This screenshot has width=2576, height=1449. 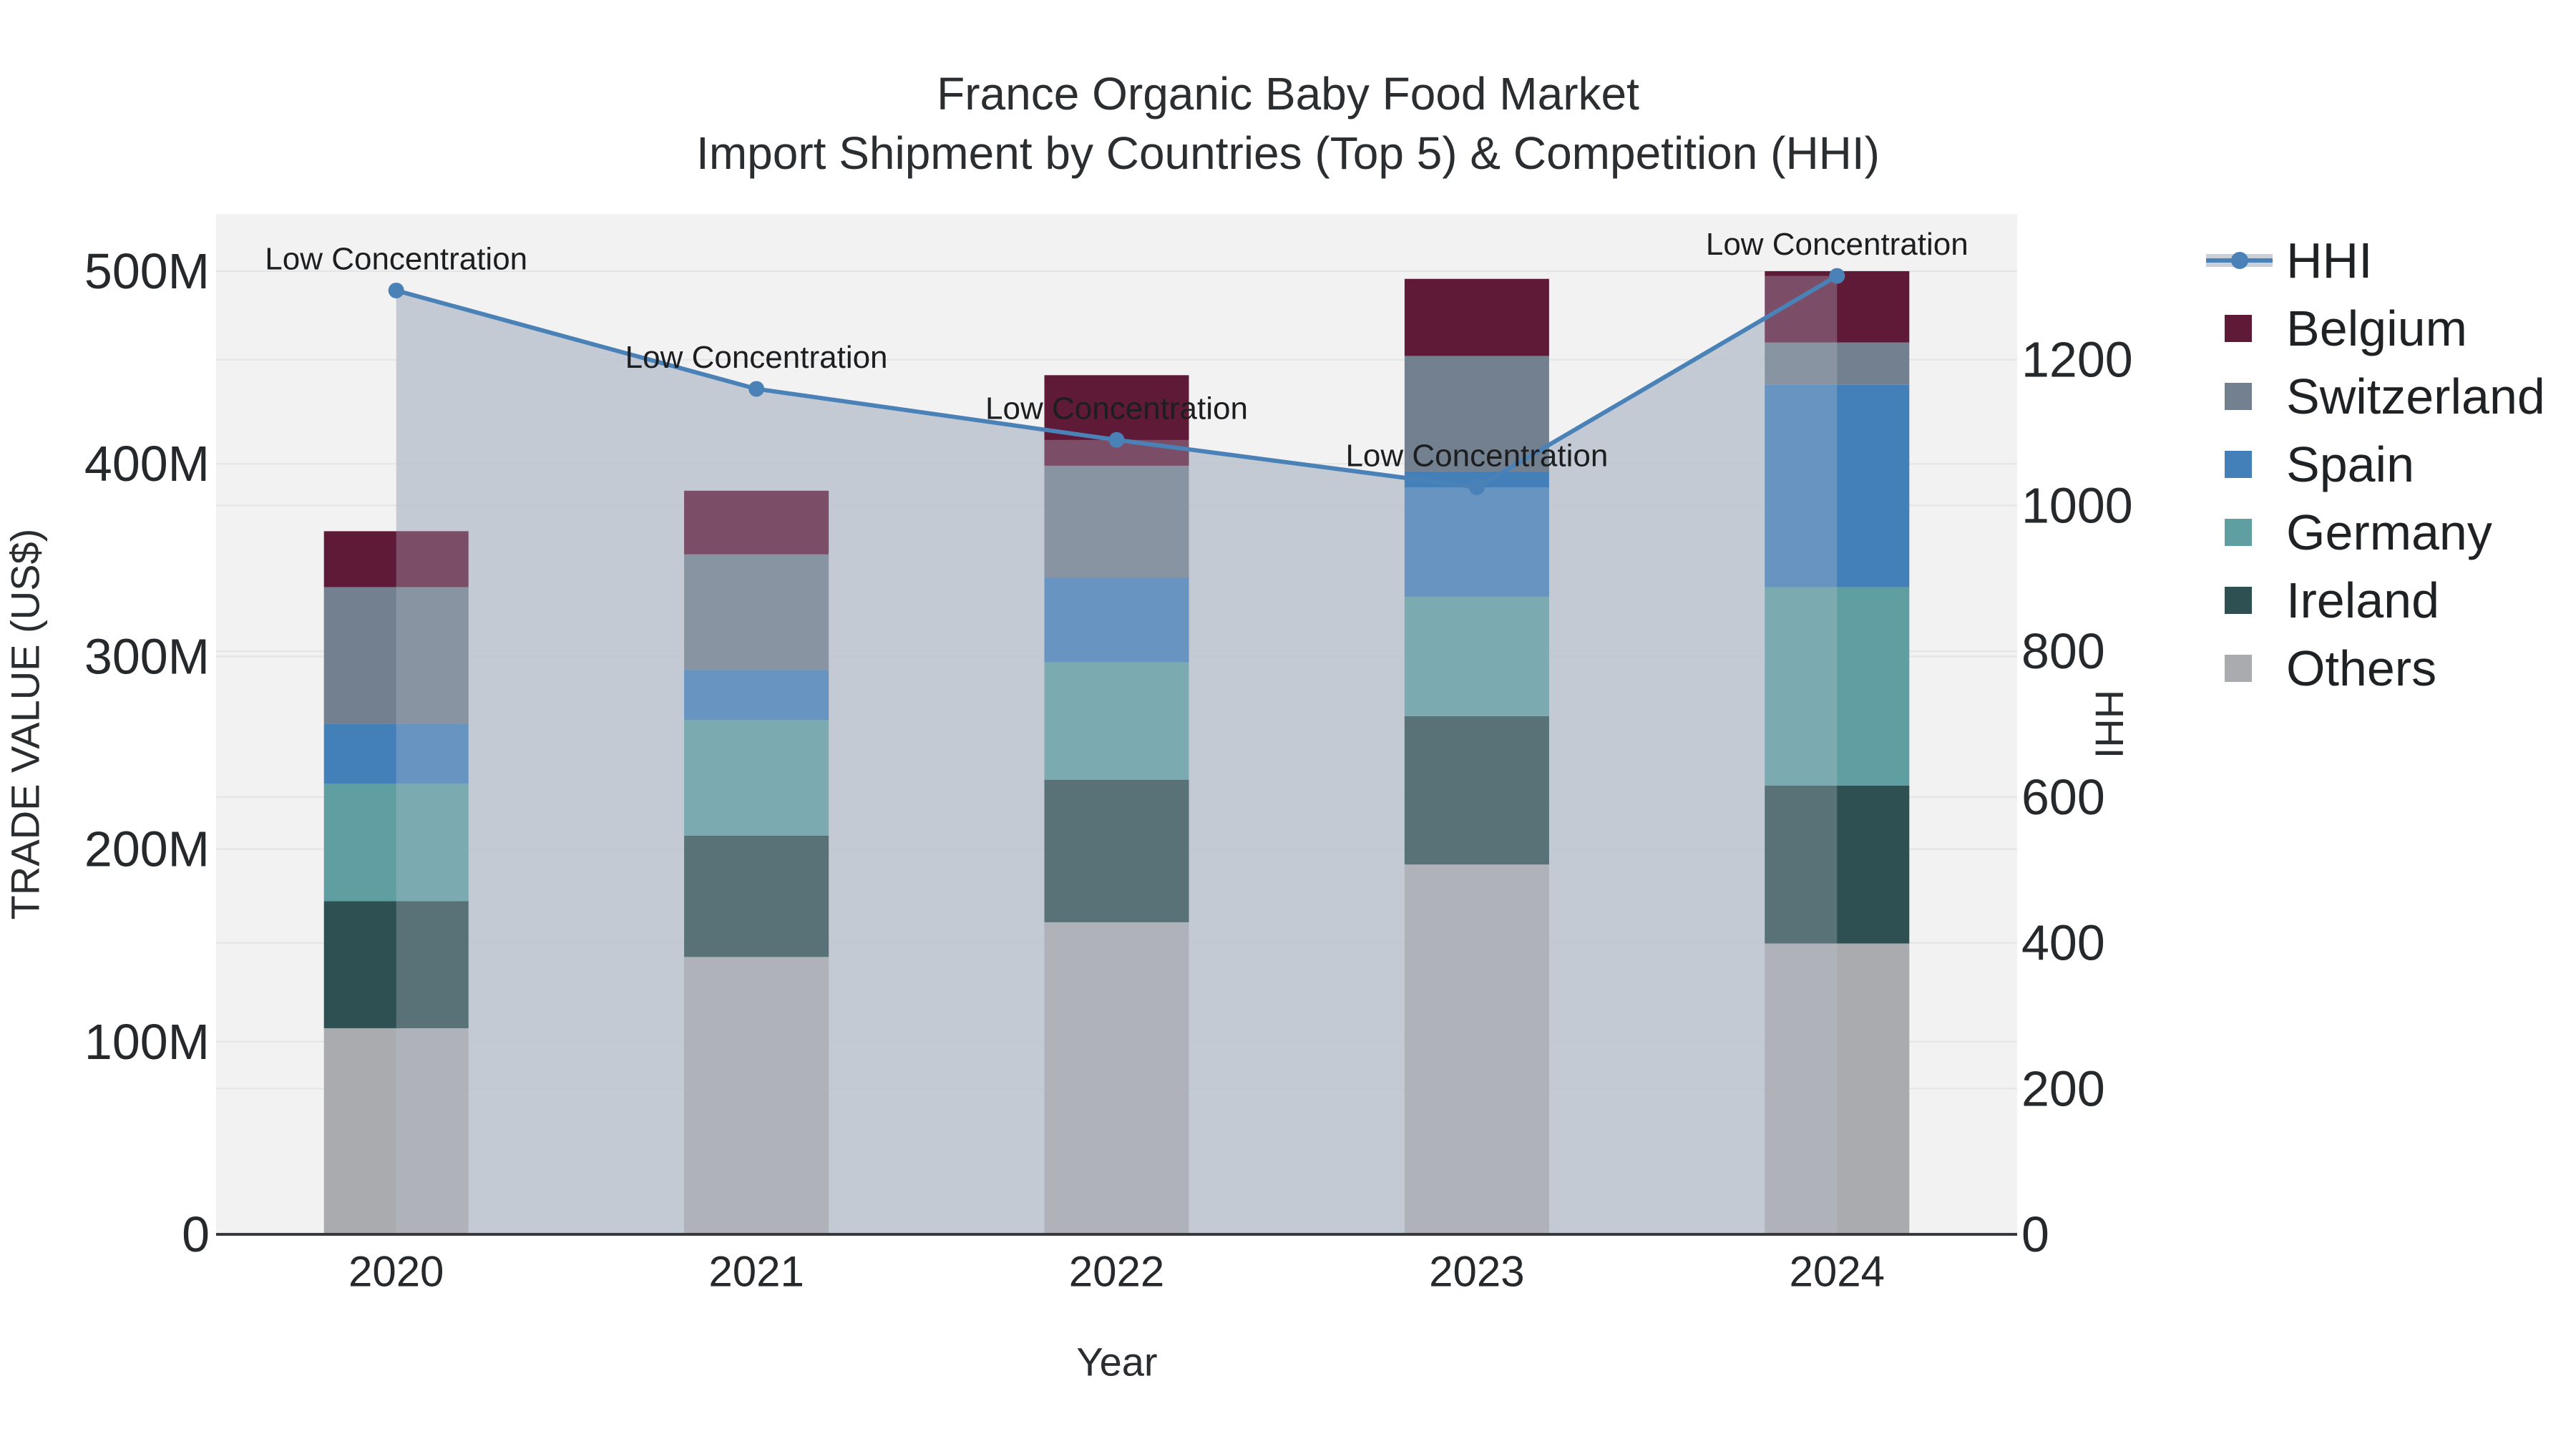 I want to click on chart-title-line1: France Organic Baby Food Market, so click(x=1288, y=93).